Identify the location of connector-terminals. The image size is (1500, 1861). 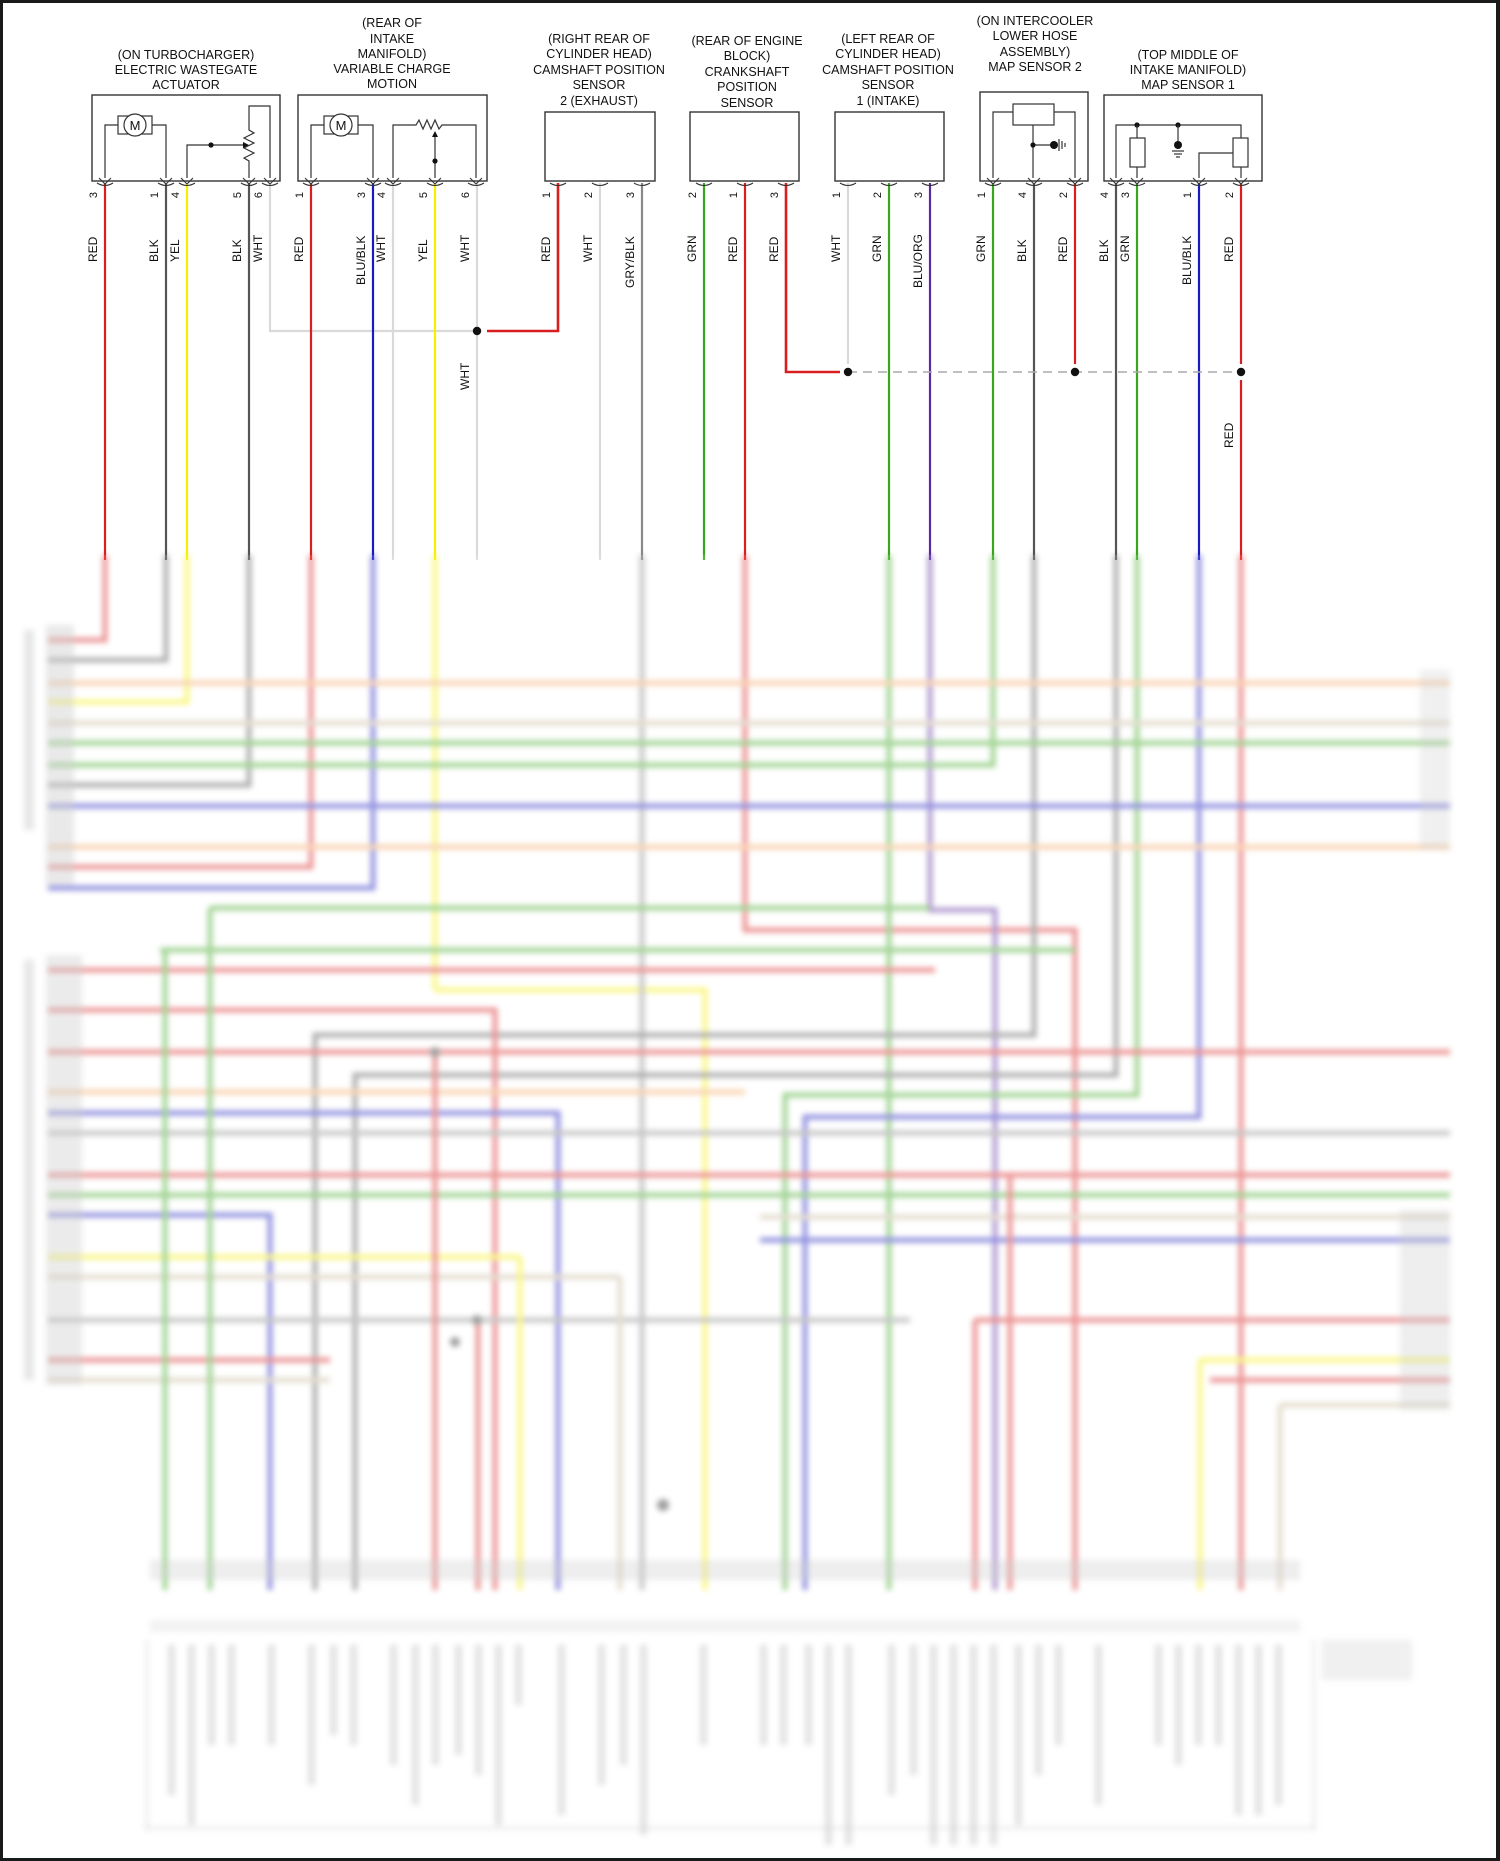
(673, 182).